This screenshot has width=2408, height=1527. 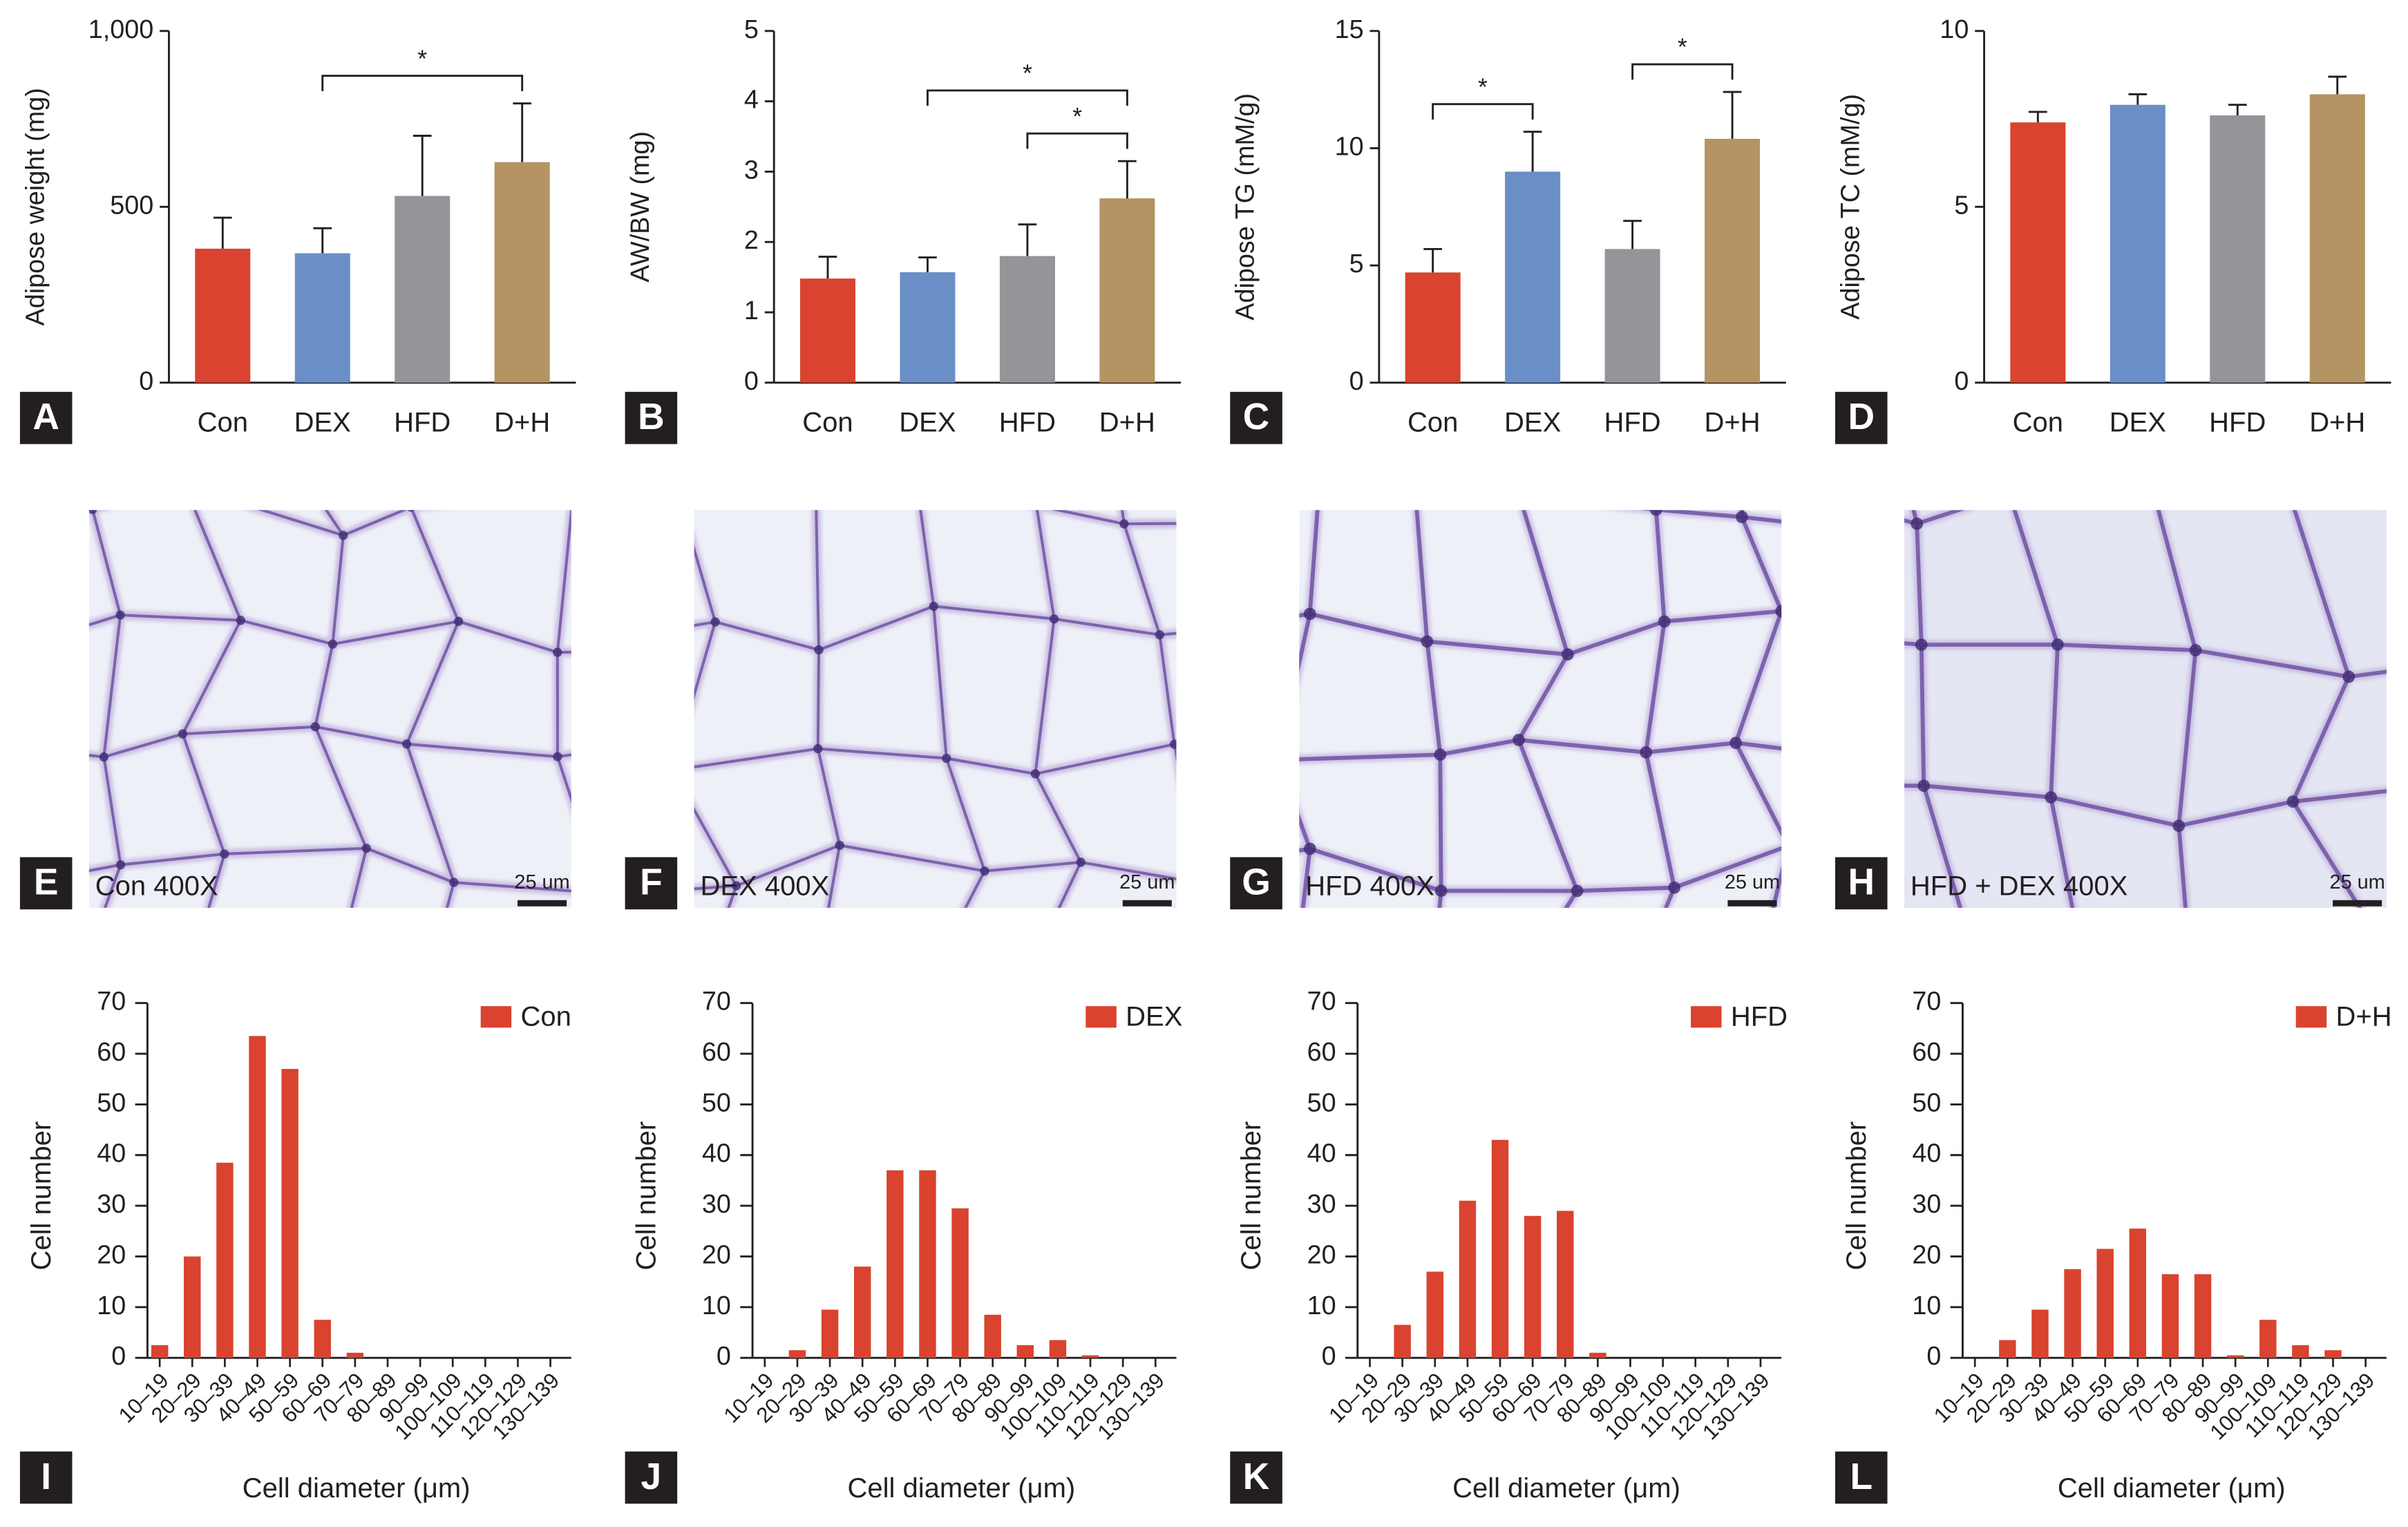 I want to click on x-tick-label: HFD, so click(x=422, y=422).